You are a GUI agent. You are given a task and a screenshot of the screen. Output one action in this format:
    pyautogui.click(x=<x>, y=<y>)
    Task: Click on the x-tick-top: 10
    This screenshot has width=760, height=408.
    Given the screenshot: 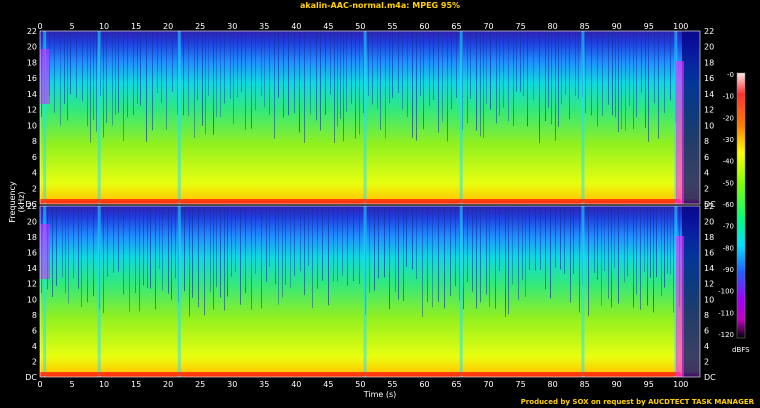 What is the action you would take?
    pyautogui.click(x=104, y=26)
    